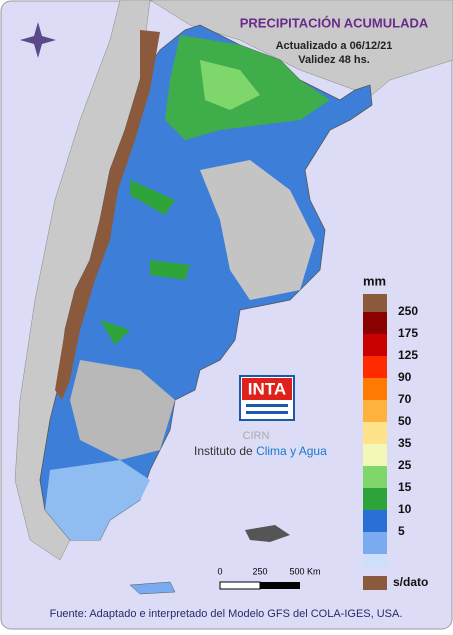  What do you see at coordinates (219, 571) in the screenshot?
I see `scale-label: 0` at bounding box center [219, 571].